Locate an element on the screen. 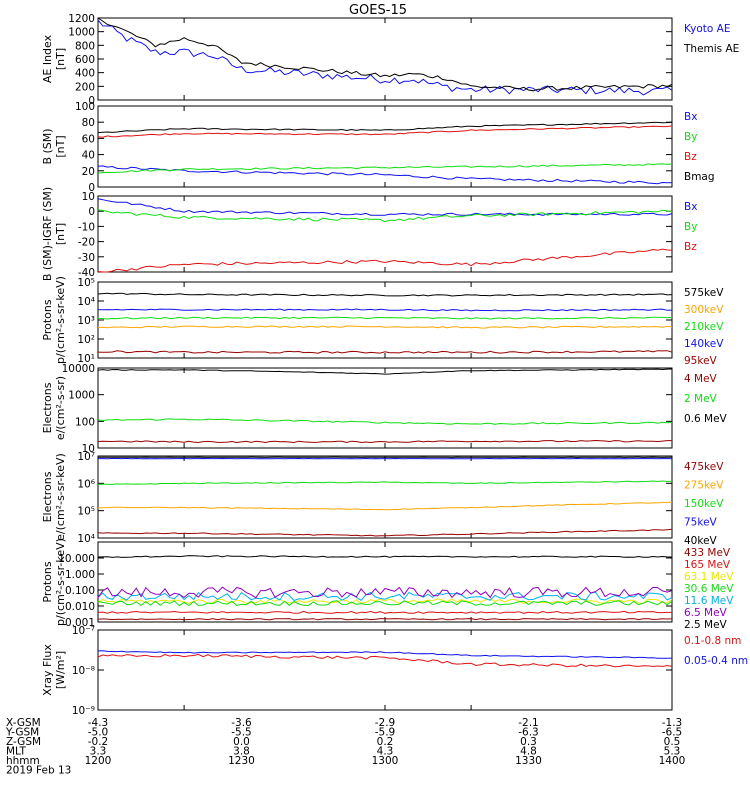  legend-entry: Kyoto AE is located at coordinates (707, 29).